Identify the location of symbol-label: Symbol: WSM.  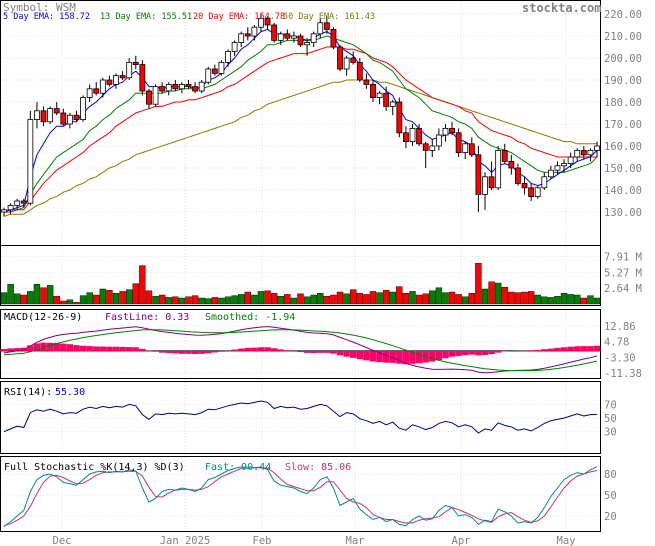
(39, 7).